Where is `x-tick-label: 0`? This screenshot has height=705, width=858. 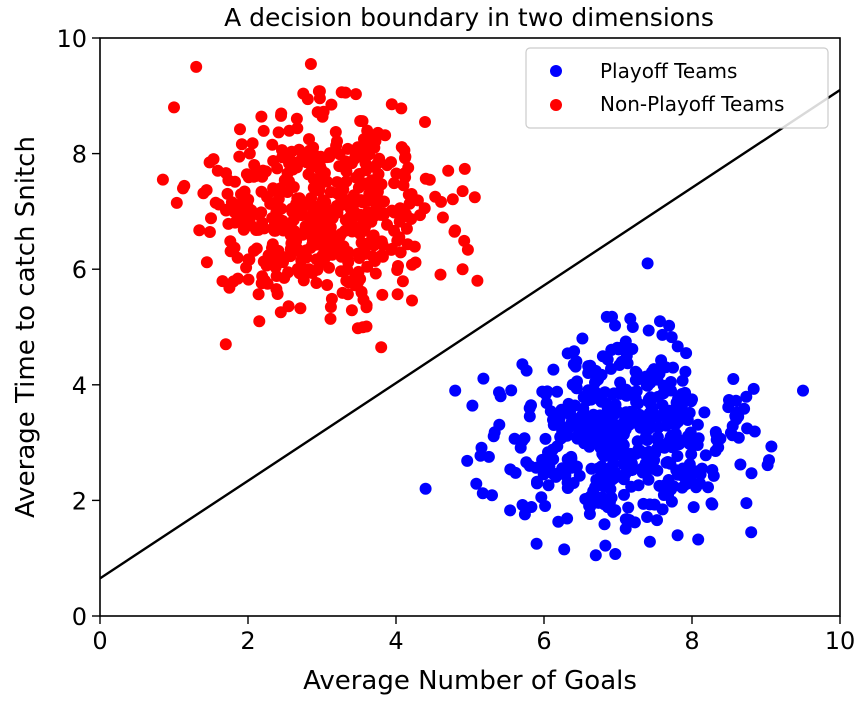 x-tick-label: 0 is located at coordinates (99, 641).